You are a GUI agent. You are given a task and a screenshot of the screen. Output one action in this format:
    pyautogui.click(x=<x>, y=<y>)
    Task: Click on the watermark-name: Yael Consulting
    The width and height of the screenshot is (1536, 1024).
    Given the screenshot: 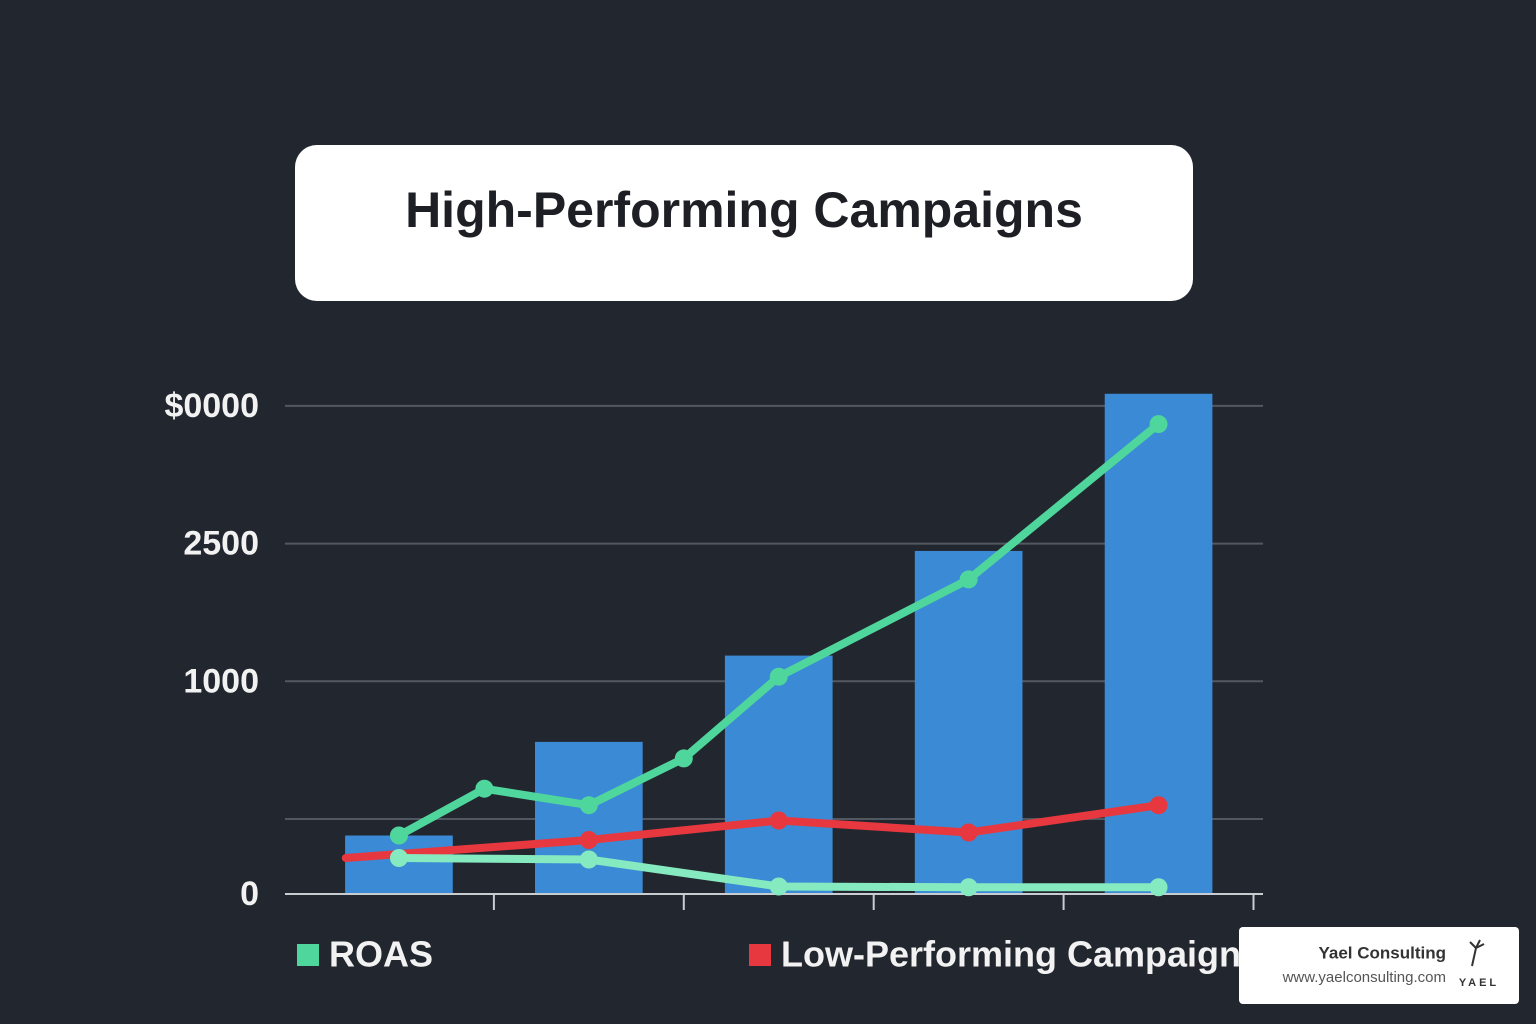 What is the action you would take?
    pyautogui.click(x=1382, y=952)
    